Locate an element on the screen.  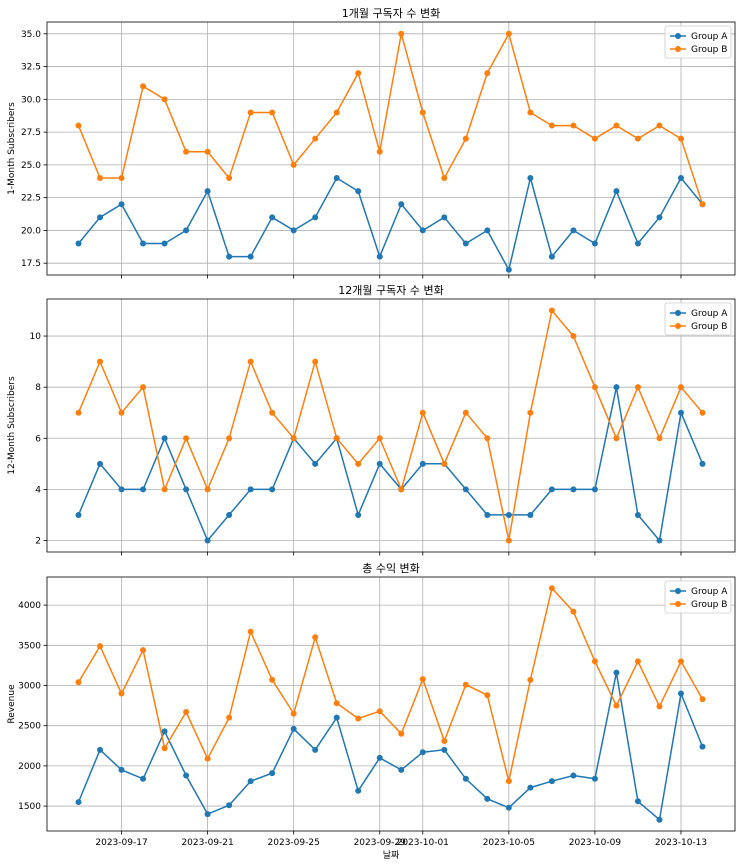
legend-label: Group B is located at coordinates (709, 327).